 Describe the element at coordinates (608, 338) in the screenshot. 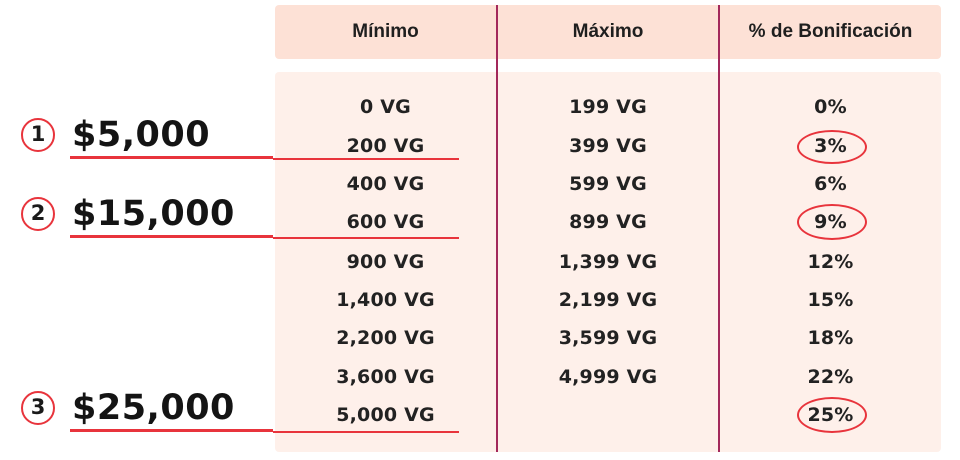

I see `table-cell-max: 3,599 VG` at that location.